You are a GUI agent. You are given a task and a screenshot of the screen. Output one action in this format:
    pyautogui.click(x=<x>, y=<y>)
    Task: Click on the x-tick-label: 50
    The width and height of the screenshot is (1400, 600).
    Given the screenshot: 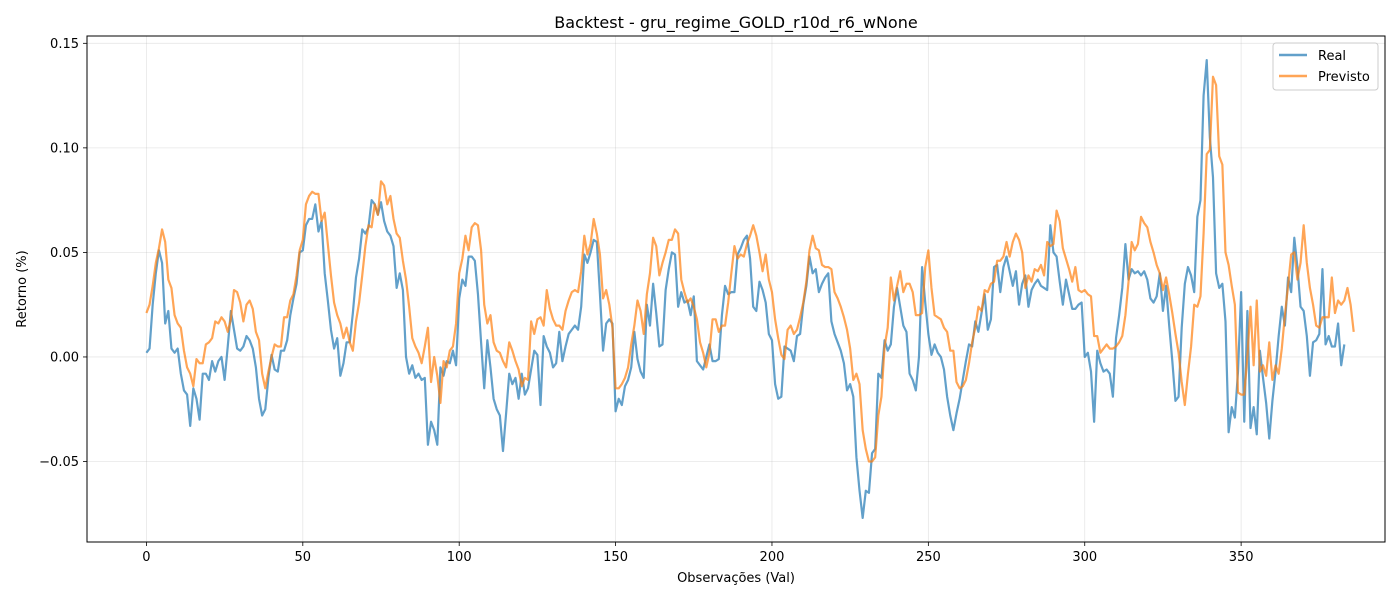 What is the action you would take?
    pyautogui.click(x=303, y=557)
    